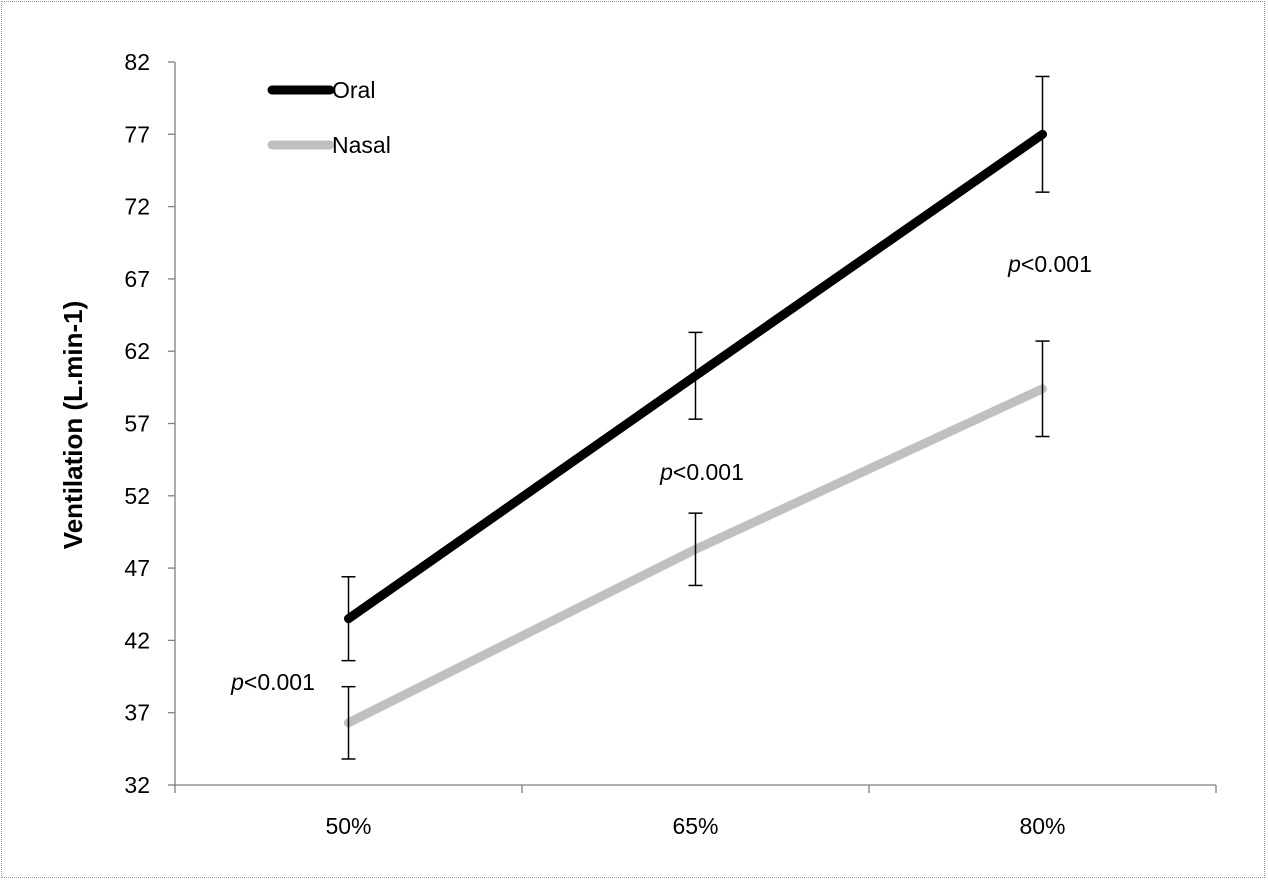  What do you see at coordinates (137, 640) in the screenshot?
I see `y-tick-label: 42` at bounding box center [137, 640].